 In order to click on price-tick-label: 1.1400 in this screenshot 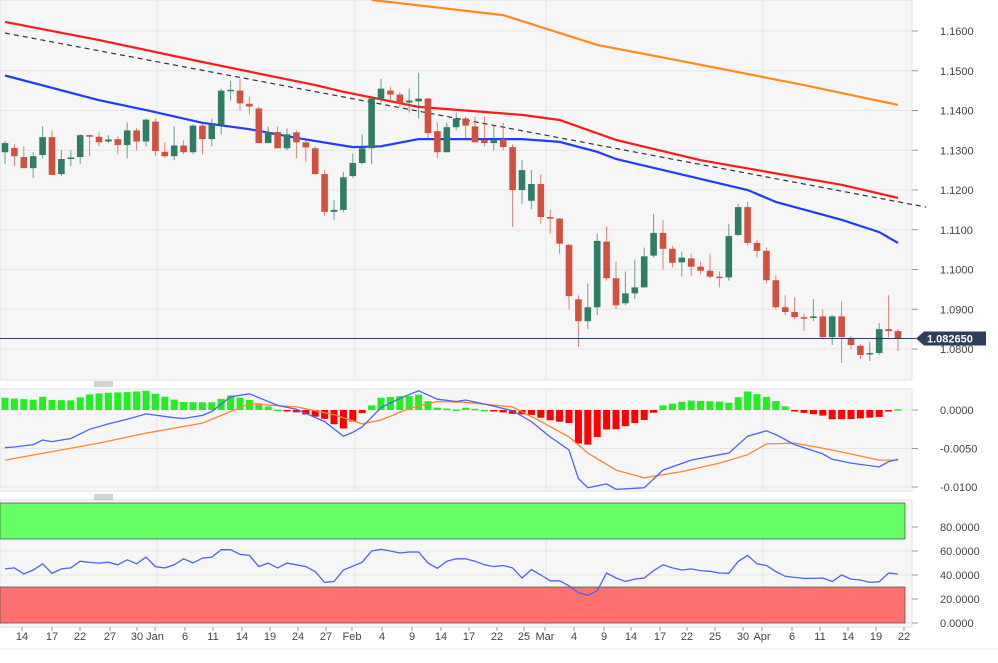, I will do `click(957, 112)`.